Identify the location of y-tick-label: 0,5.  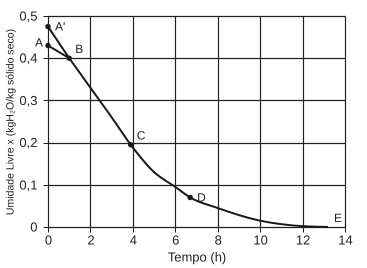
(28, 16).